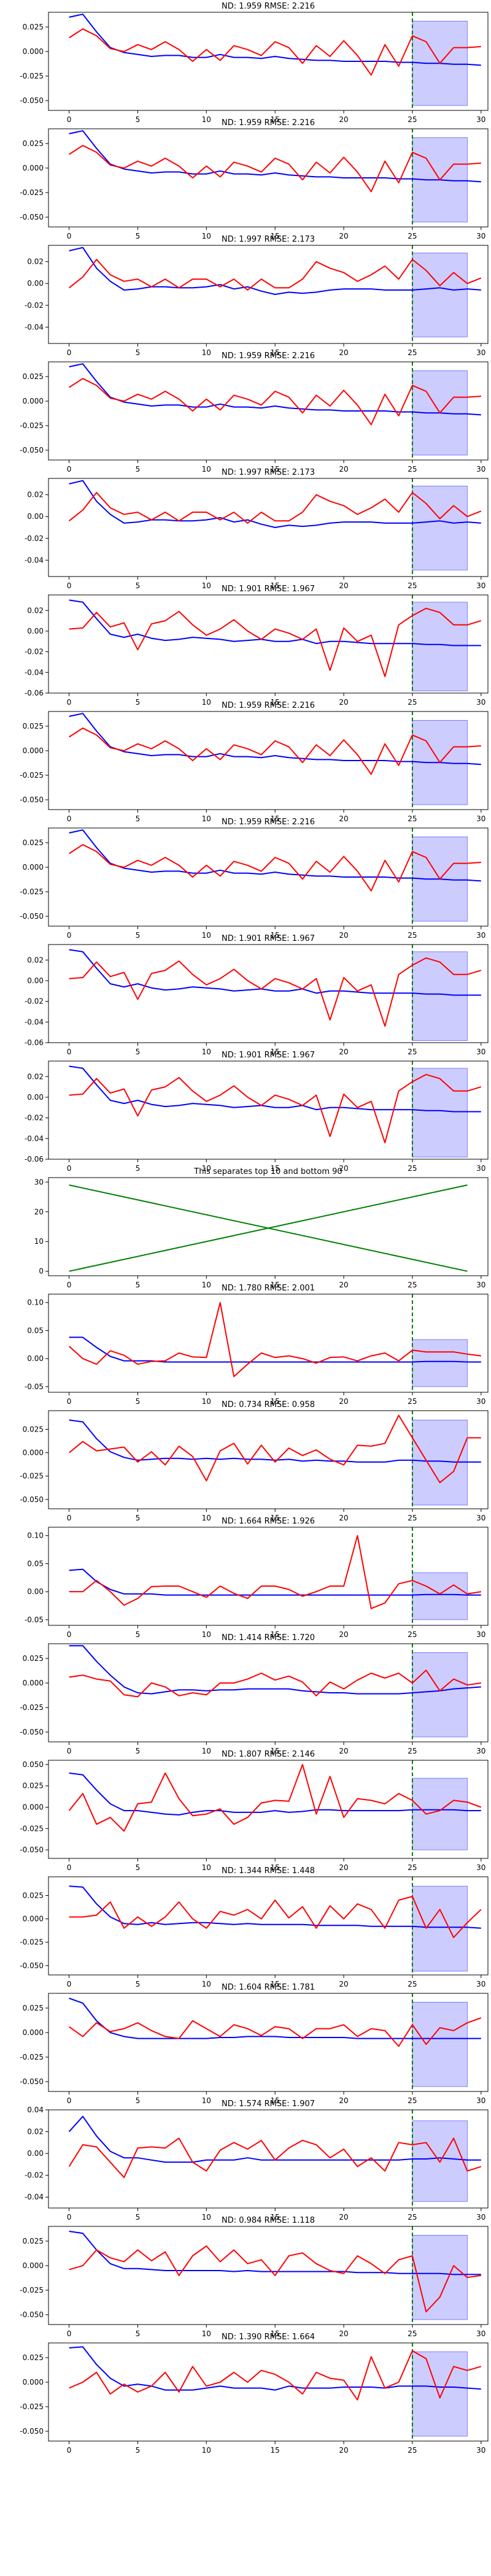 This screenshot has height=2576, width=491. I want to click on subplot-title: ND: 1.959 RMSE: 2.216, so click(268, 356).